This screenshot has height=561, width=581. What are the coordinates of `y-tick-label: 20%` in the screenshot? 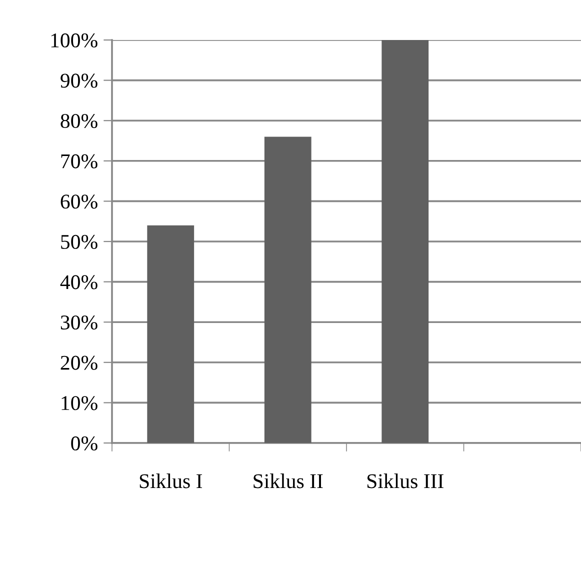 It's located at (79, 363).